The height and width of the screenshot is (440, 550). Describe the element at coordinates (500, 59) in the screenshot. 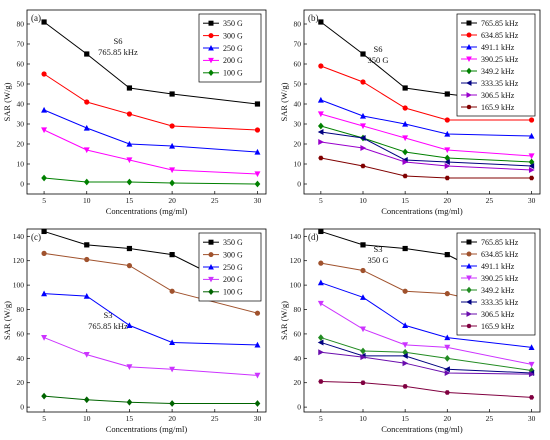

I see `legend-entry: 390.25 kHz` at that location.